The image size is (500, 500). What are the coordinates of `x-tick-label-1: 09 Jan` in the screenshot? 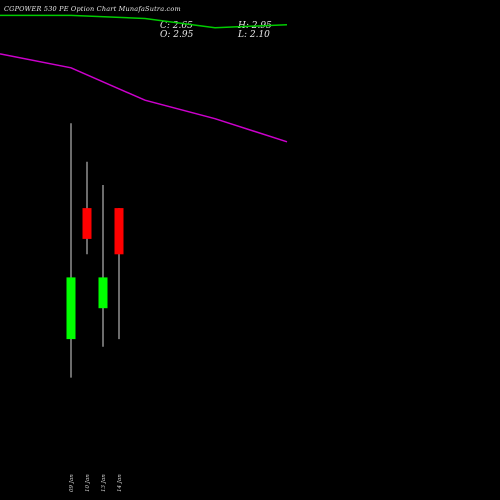 It's located at (72, 483).